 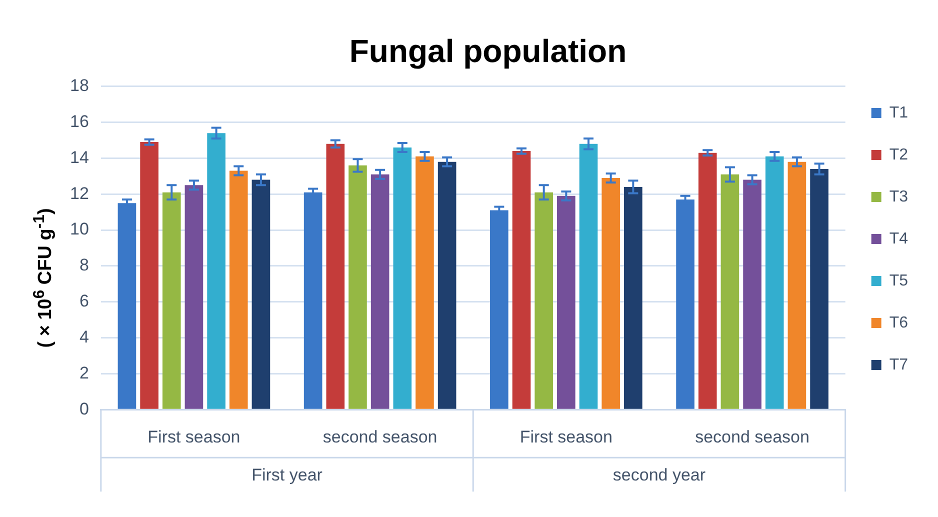 I want to click on legend-label: T1, so click(x=898, y=113).